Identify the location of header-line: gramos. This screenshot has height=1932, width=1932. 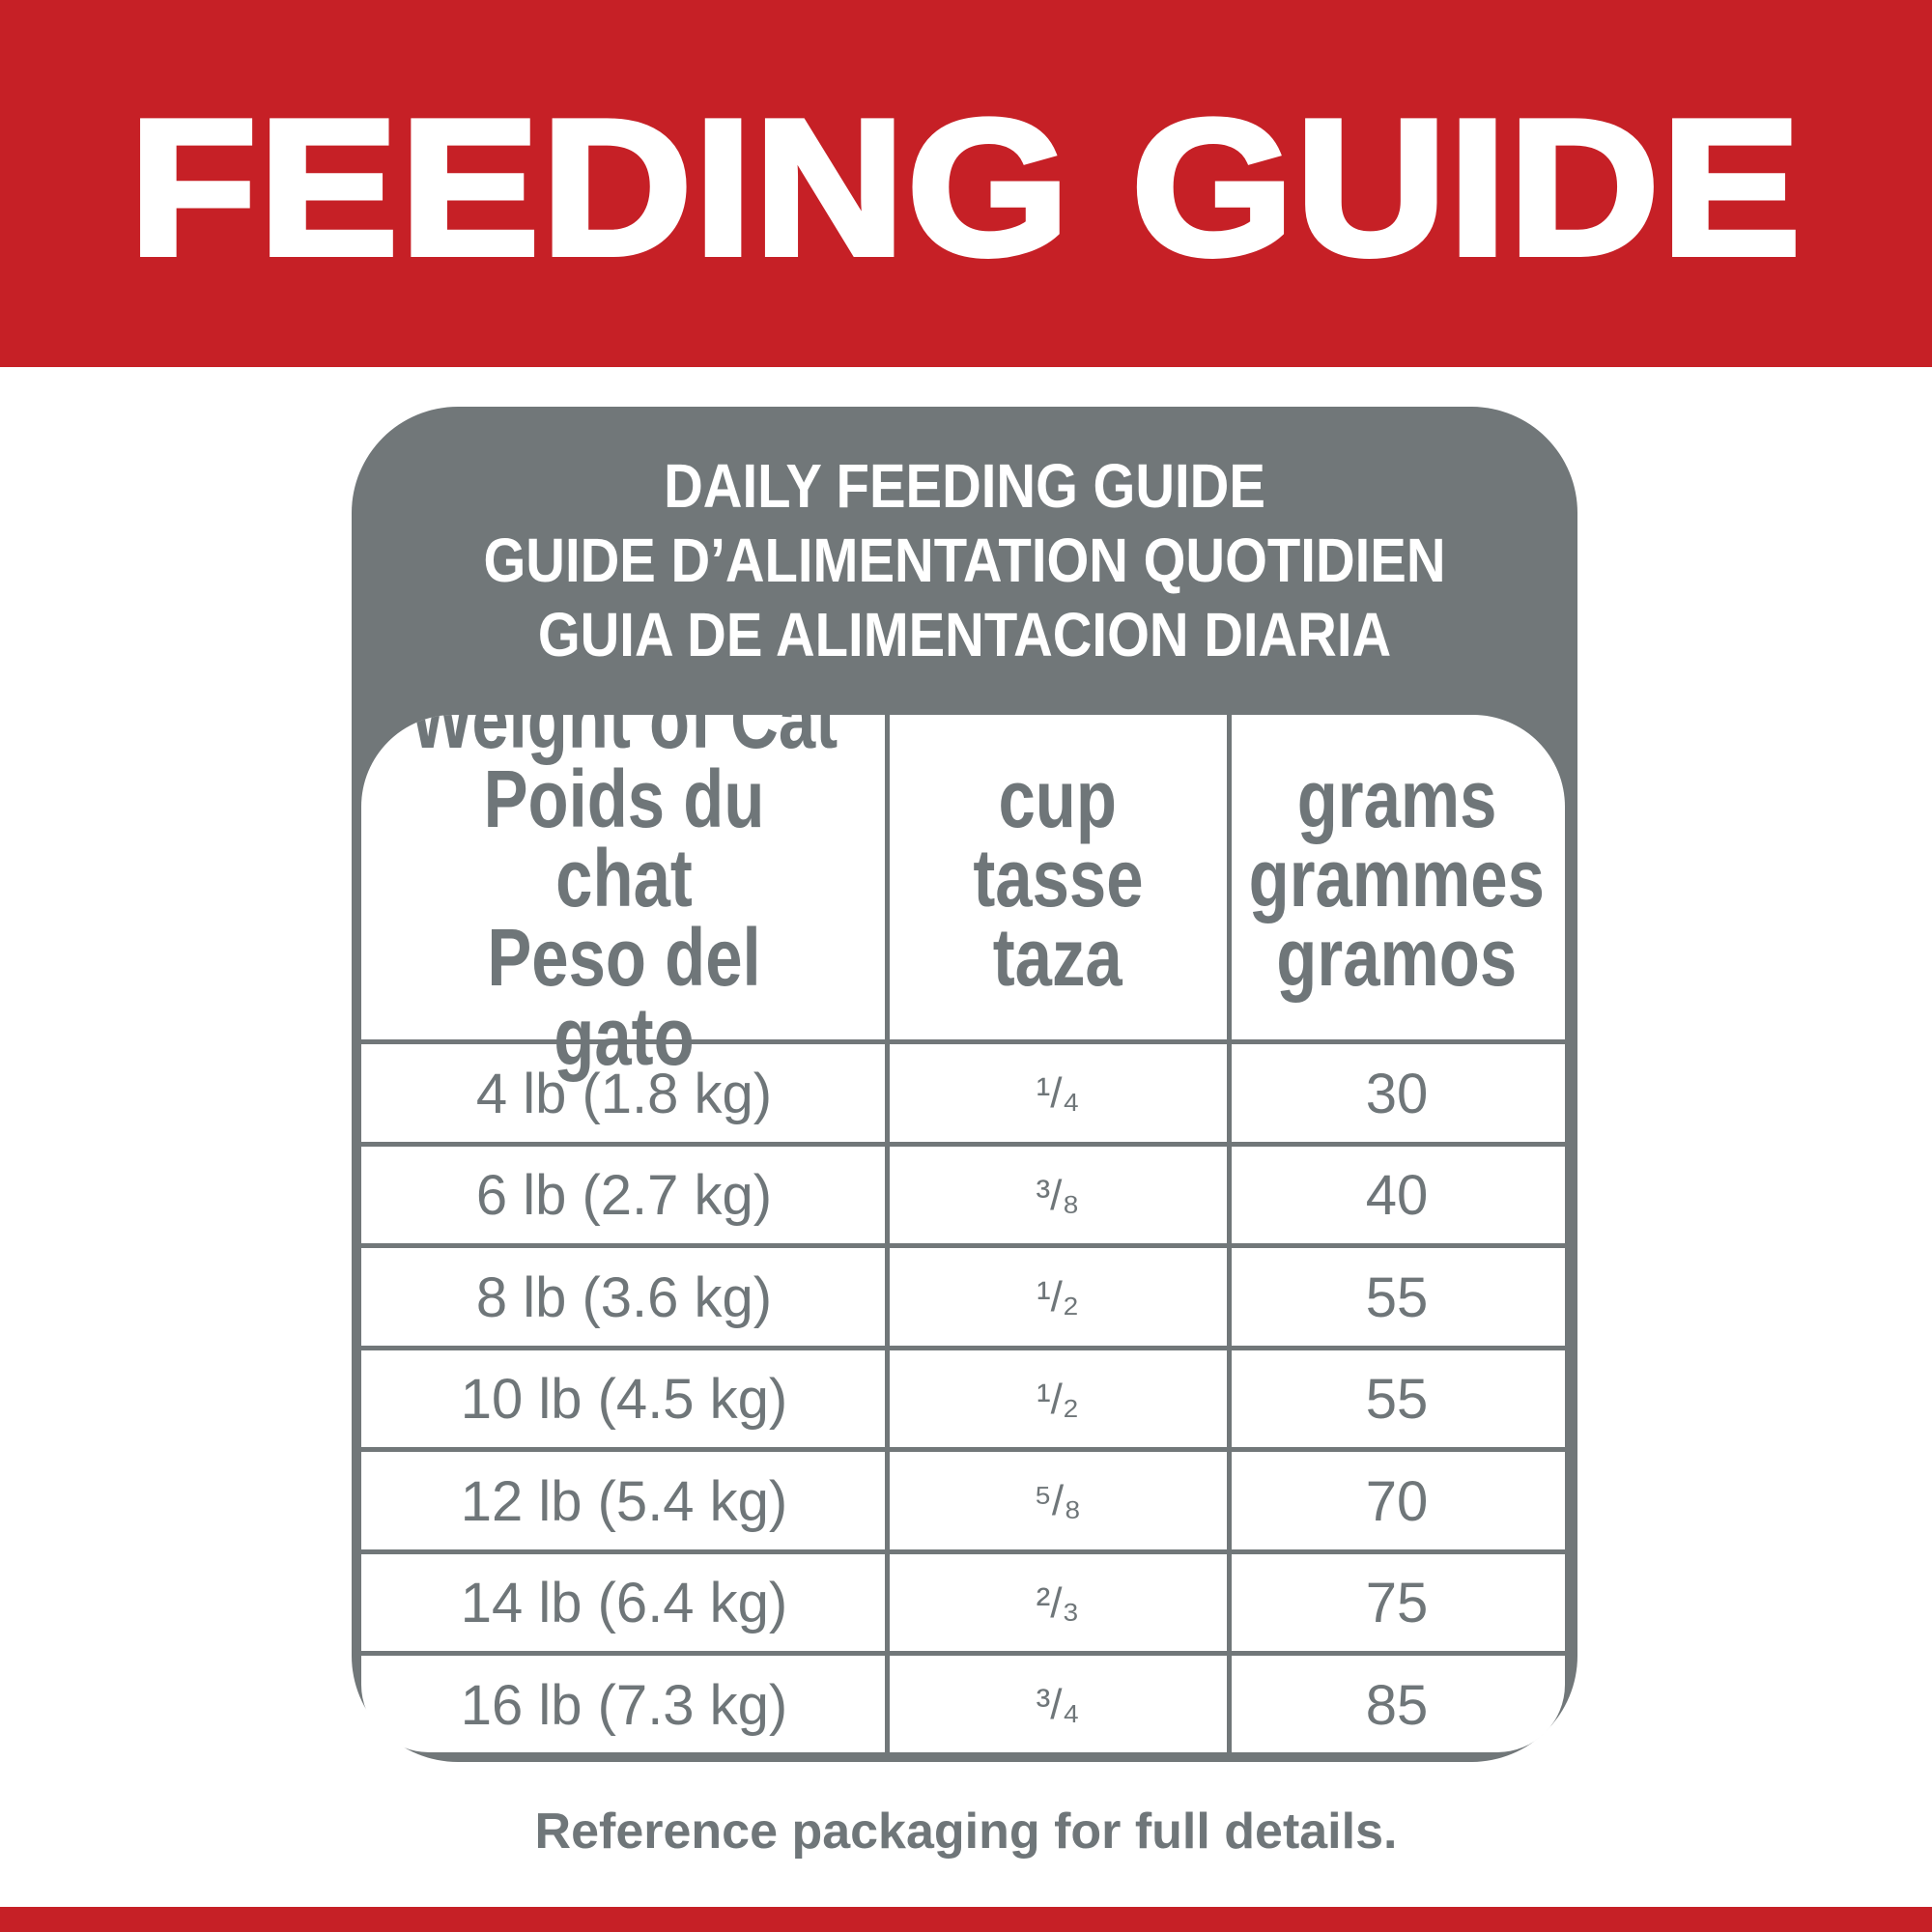
(1397, 957).